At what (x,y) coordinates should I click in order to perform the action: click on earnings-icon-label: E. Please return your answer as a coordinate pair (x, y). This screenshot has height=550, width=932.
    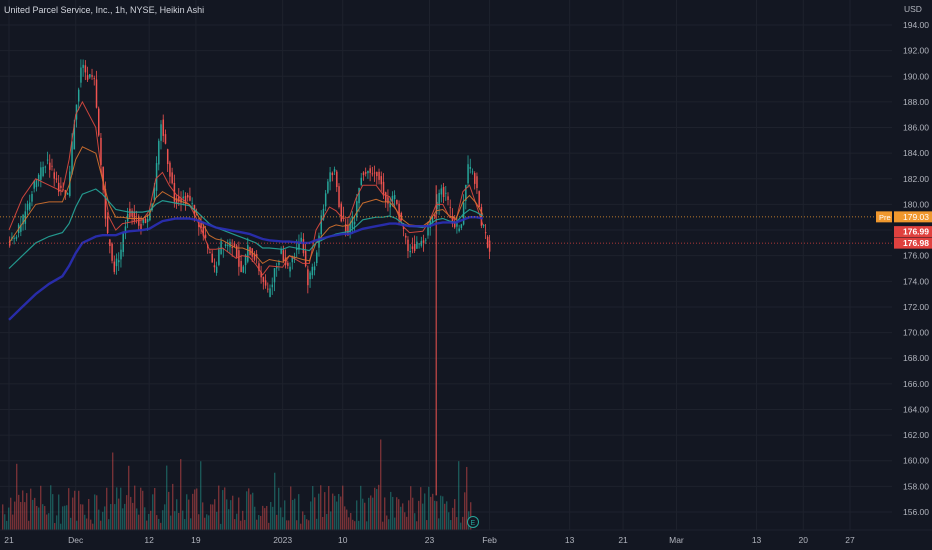
    Looking at the image, I should click on (473, 523).